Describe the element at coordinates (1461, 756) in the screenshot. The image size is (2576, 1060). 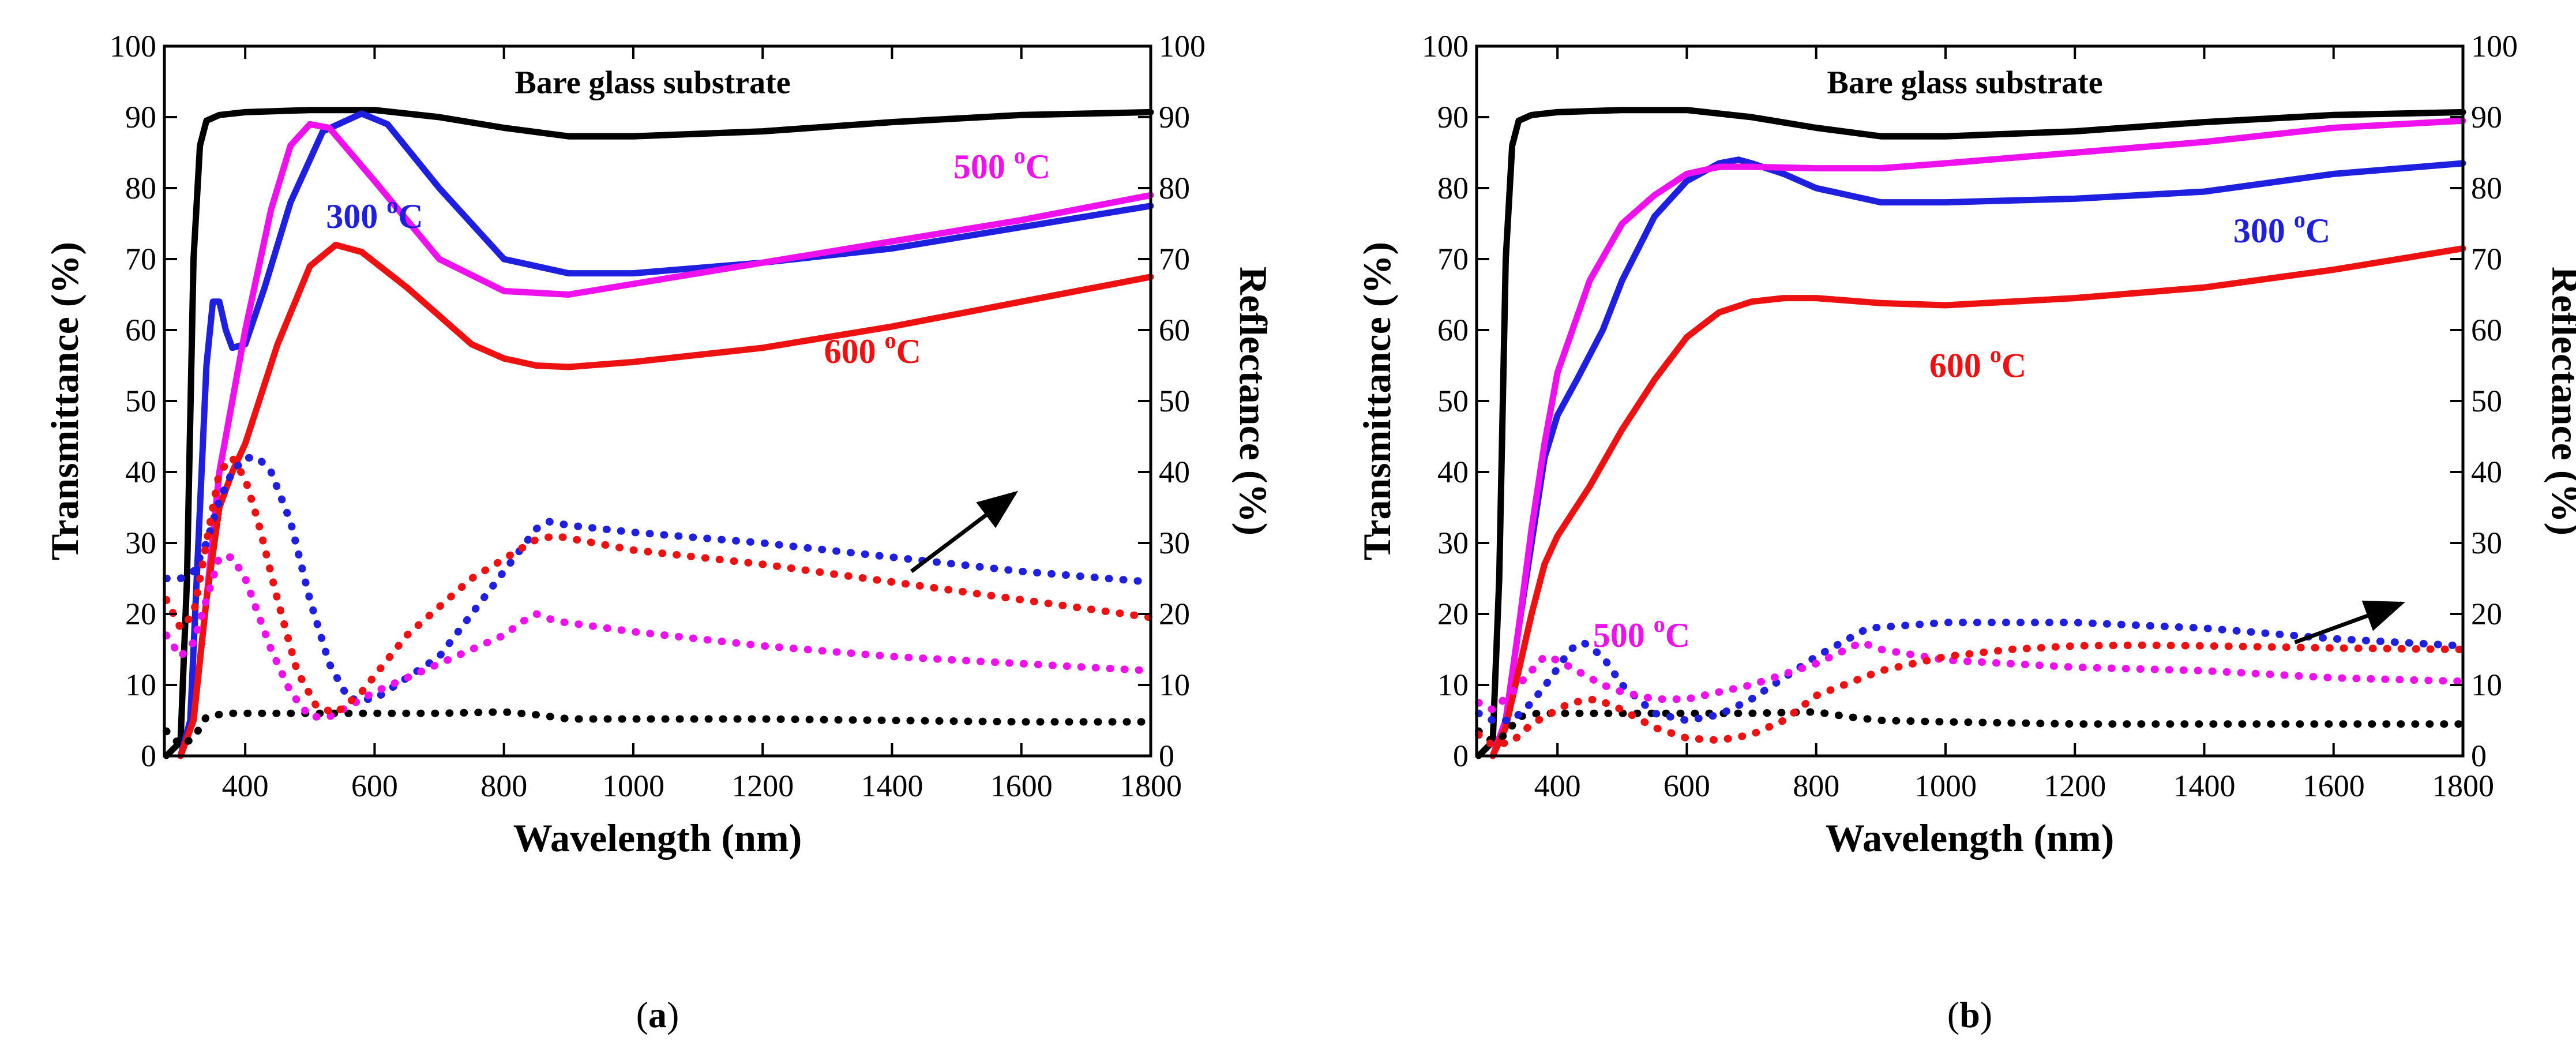
I see `y-tick-label-left: 0` at that location.